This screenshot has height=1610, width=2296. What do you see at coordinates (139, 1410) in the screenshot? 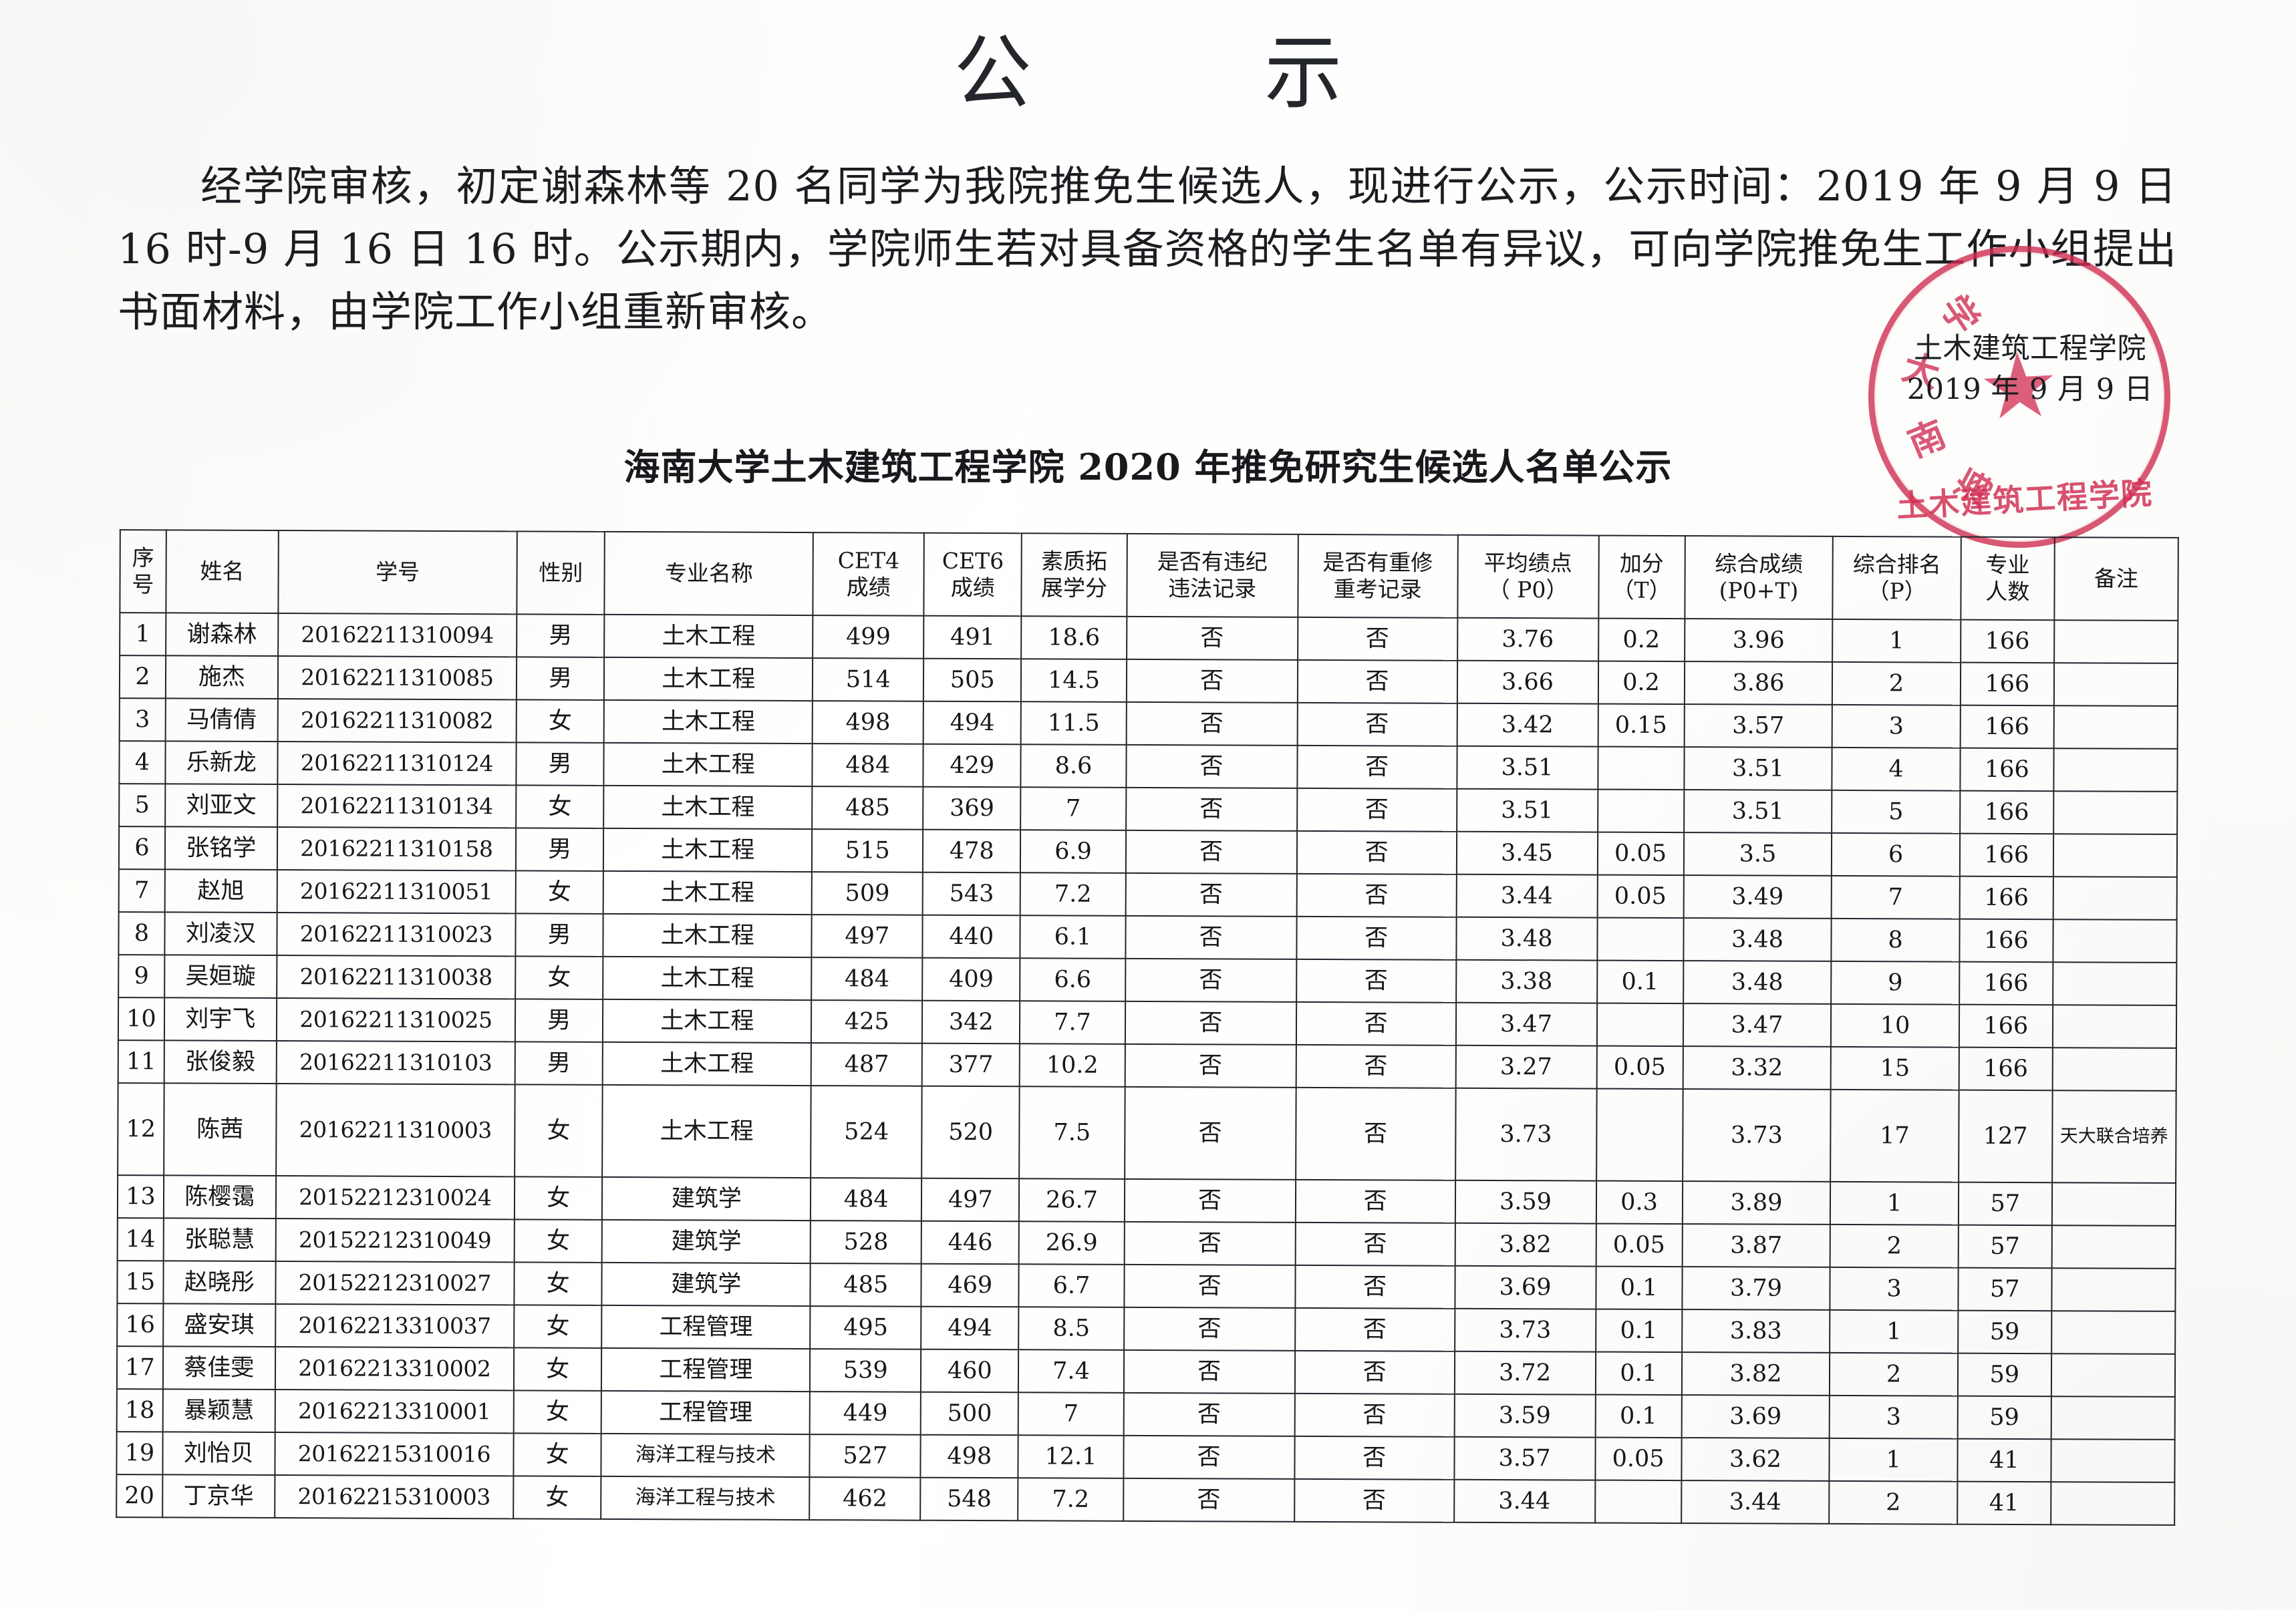
I see `cell-no: 18` at bounding box center [139, 1410].